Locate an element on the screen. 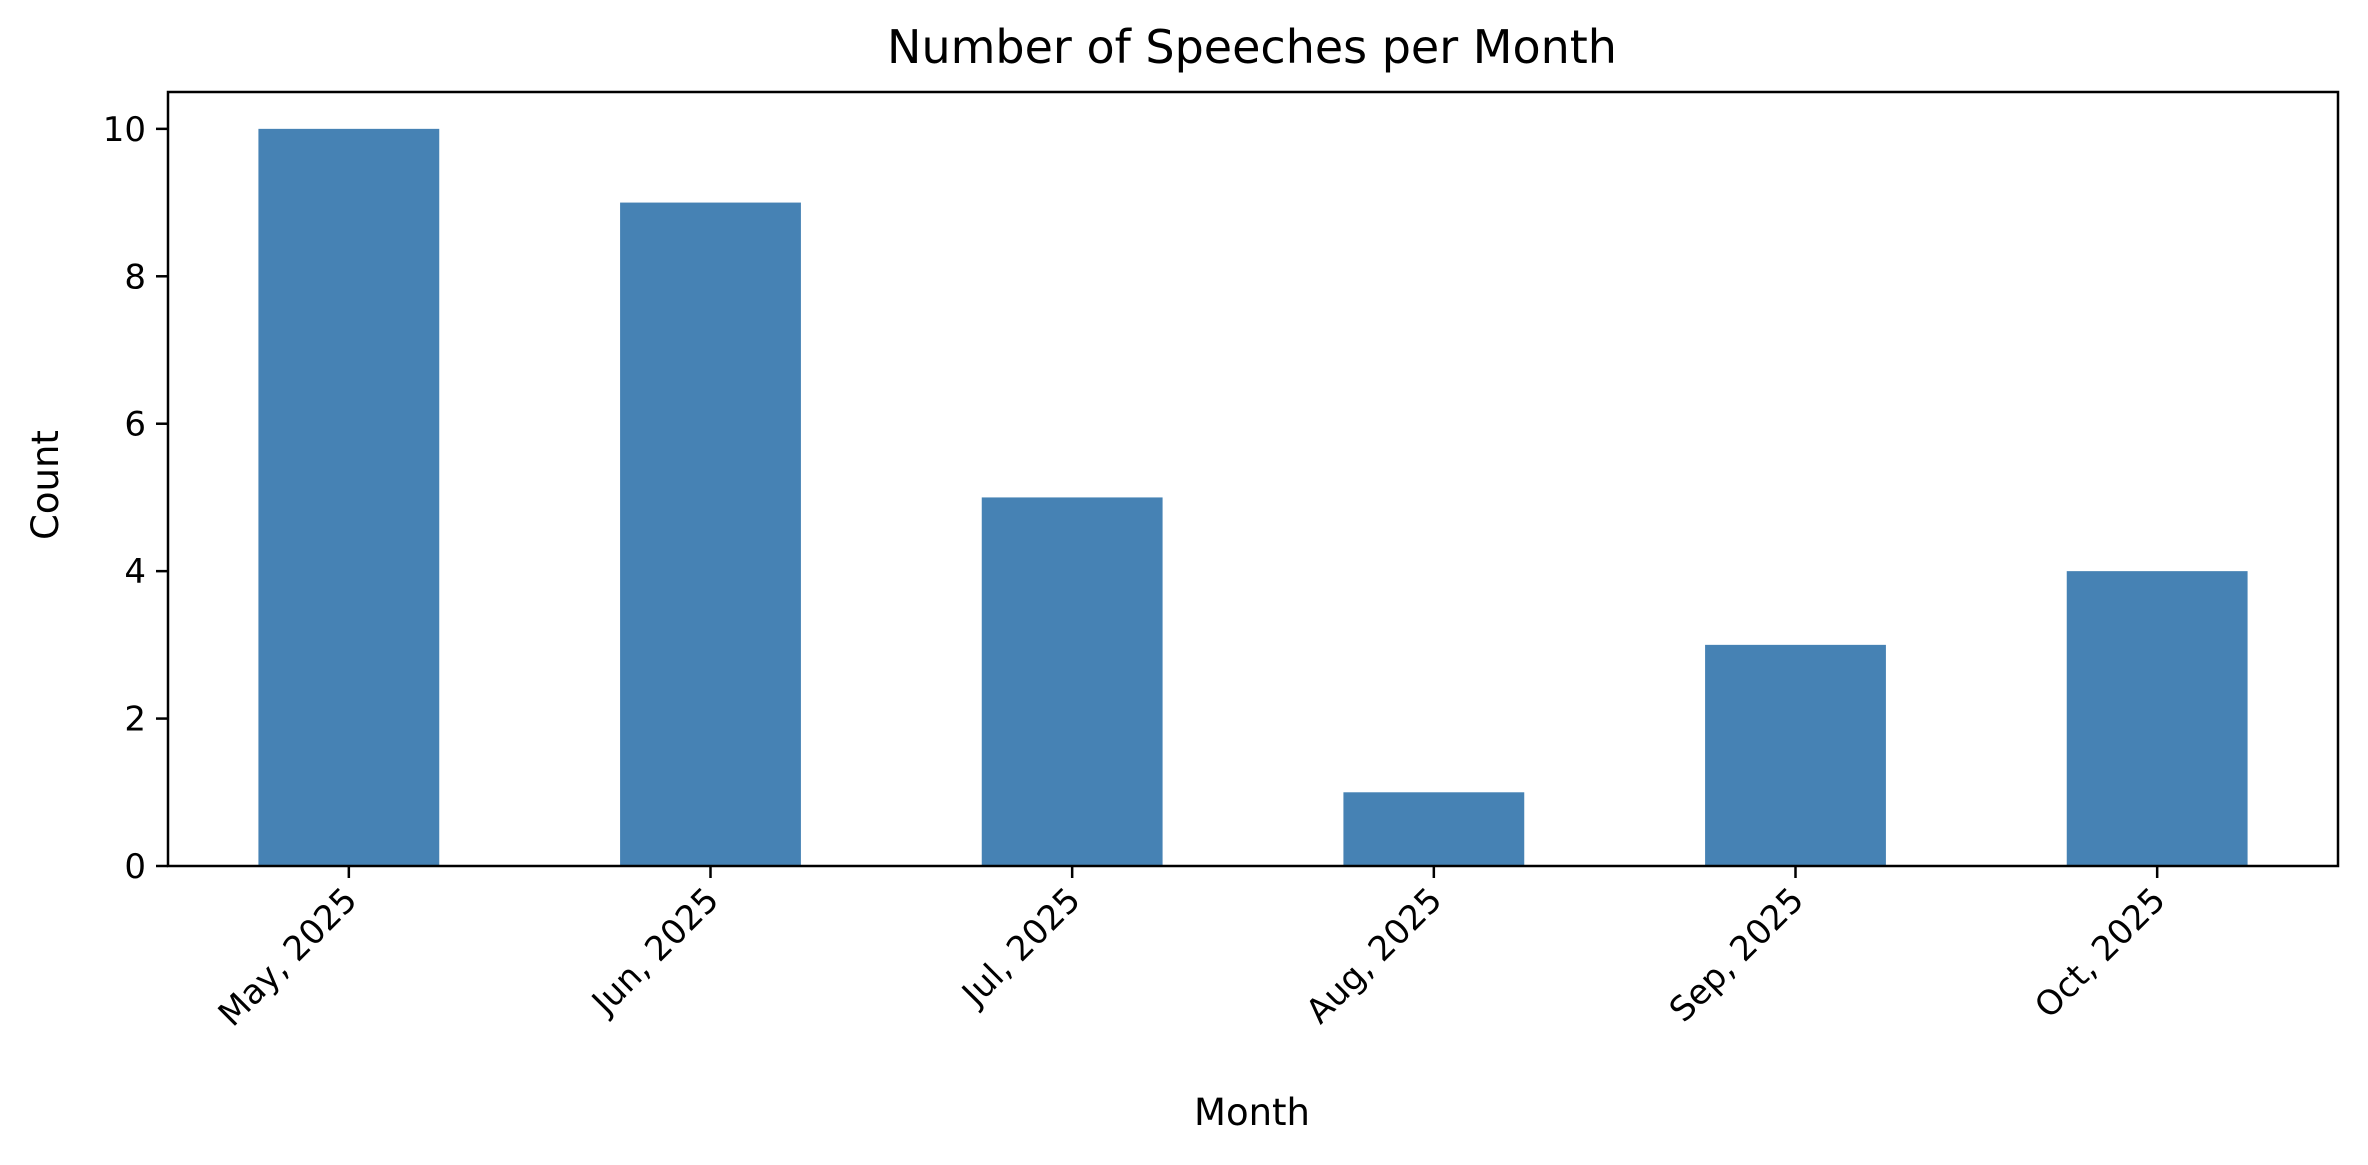 This screenshot has height=1165, width=2368. y-tick-label-4: 8 is located at coordinates (135, 277).